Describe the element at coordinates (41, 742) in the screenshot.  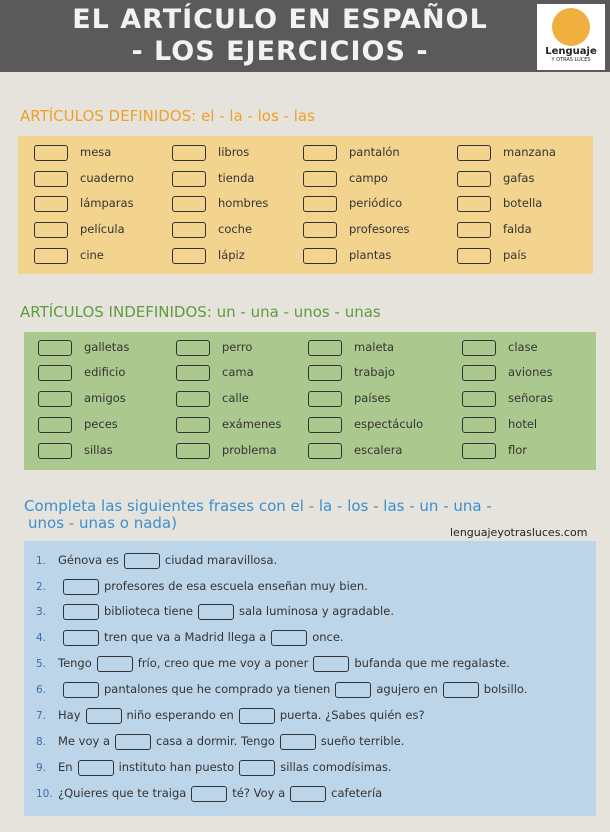
I see `sentence-number: 8.` at that location.